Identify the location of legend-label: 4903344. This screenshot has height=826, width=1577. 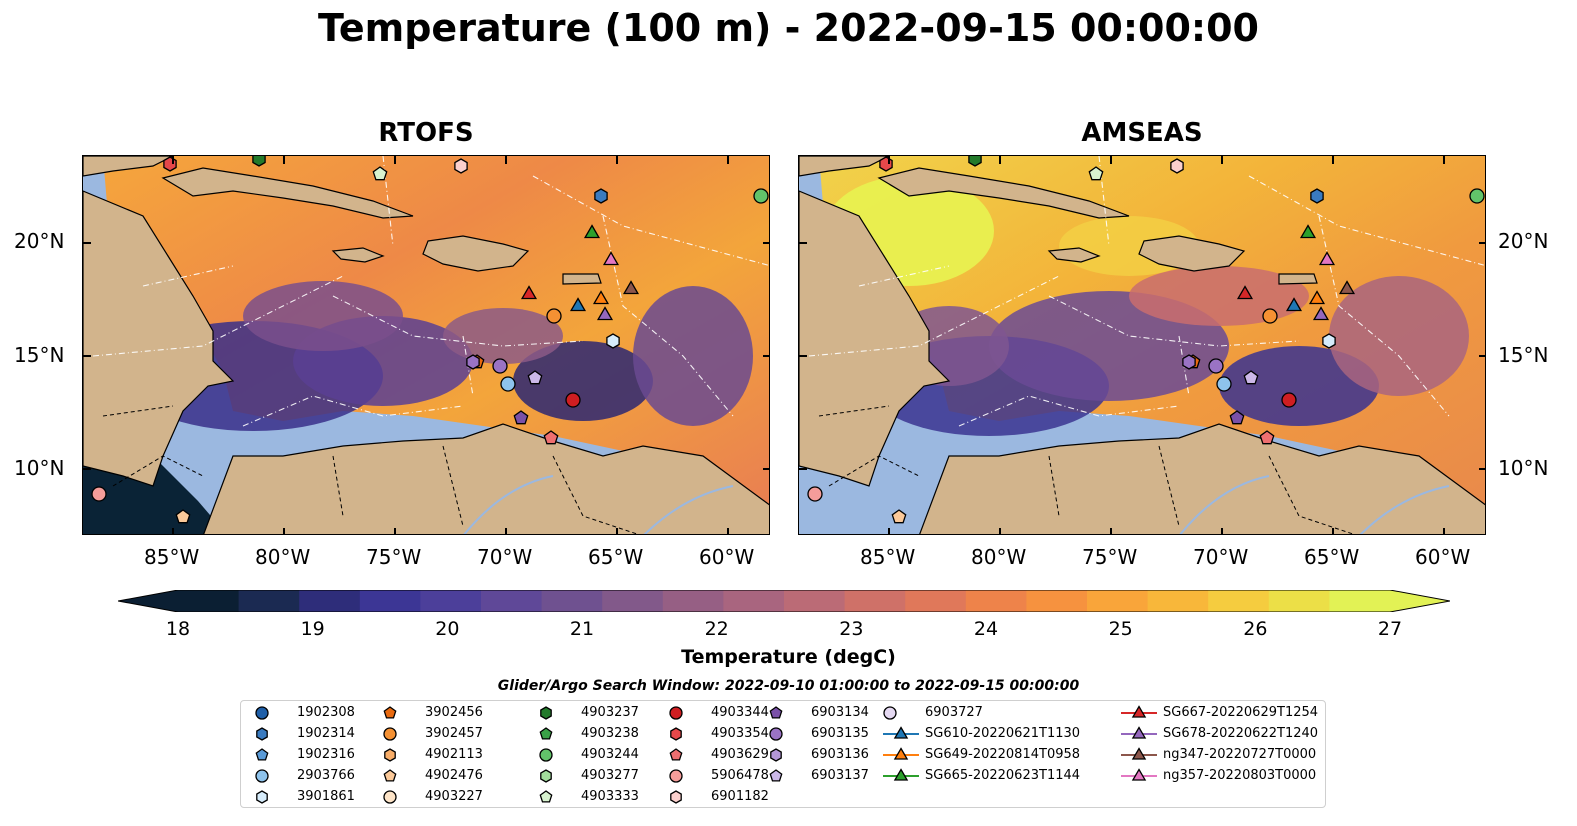
(740, 712).